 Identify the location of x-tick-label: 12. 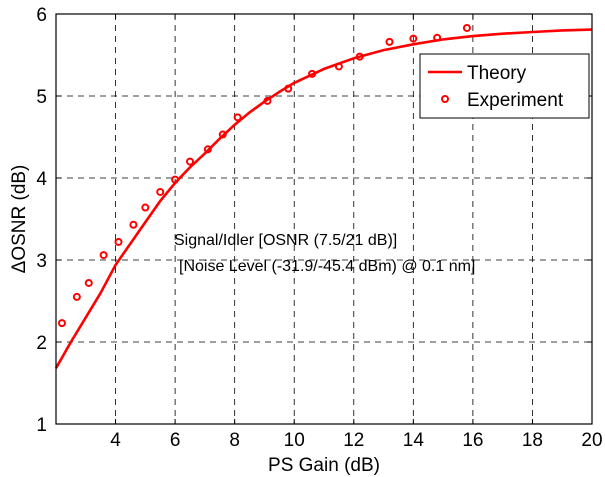
(353, 440).